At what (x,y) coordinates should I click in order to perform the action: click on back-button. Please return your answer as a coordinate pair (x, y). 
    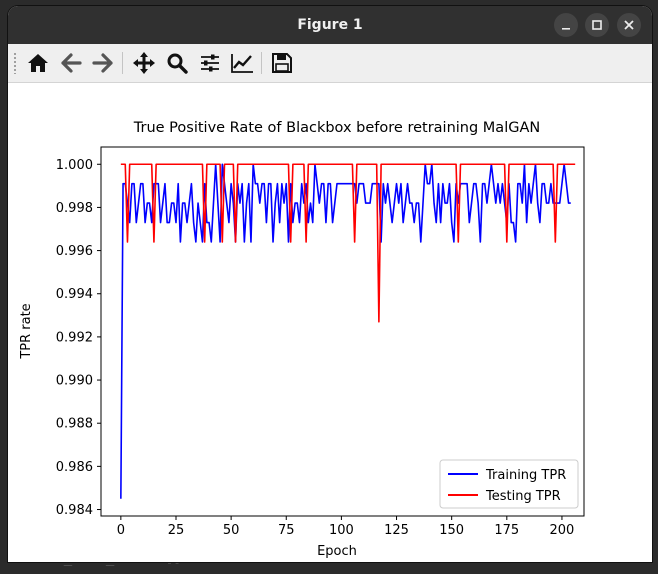
    Looking at the image, I should click on (71, 63).